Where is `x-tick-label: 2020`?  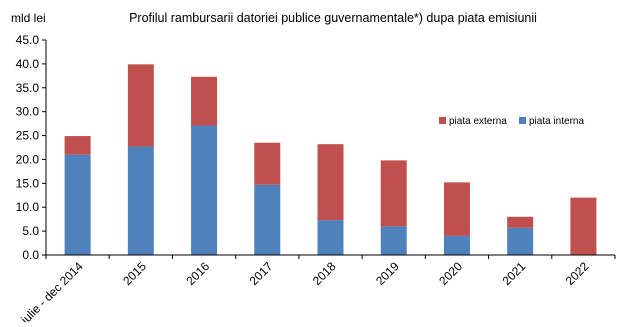 x-tick-label: 2020 is located at coordinates (450, 273).